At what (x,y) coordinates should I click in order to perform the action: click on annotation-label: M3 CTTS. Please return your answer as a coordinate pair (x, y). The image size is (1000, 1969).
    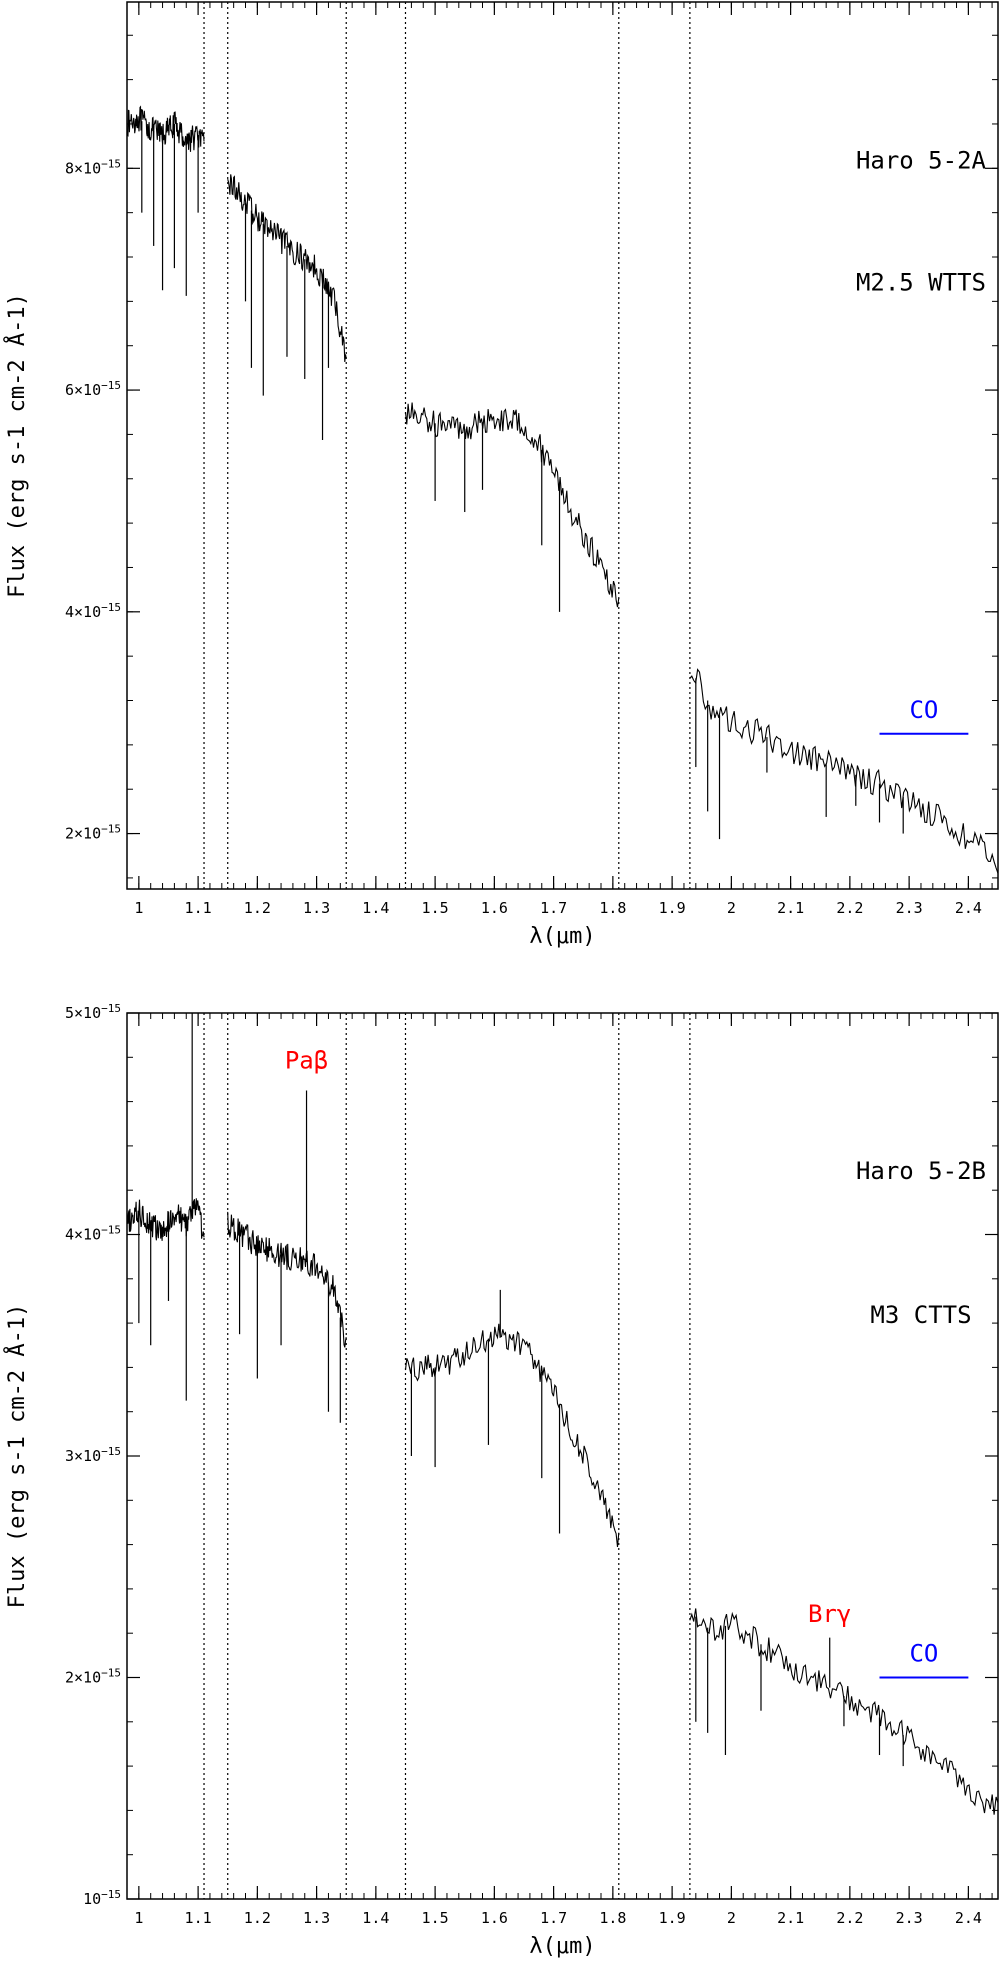
    Looking at the image, I should click on (920, 1315).